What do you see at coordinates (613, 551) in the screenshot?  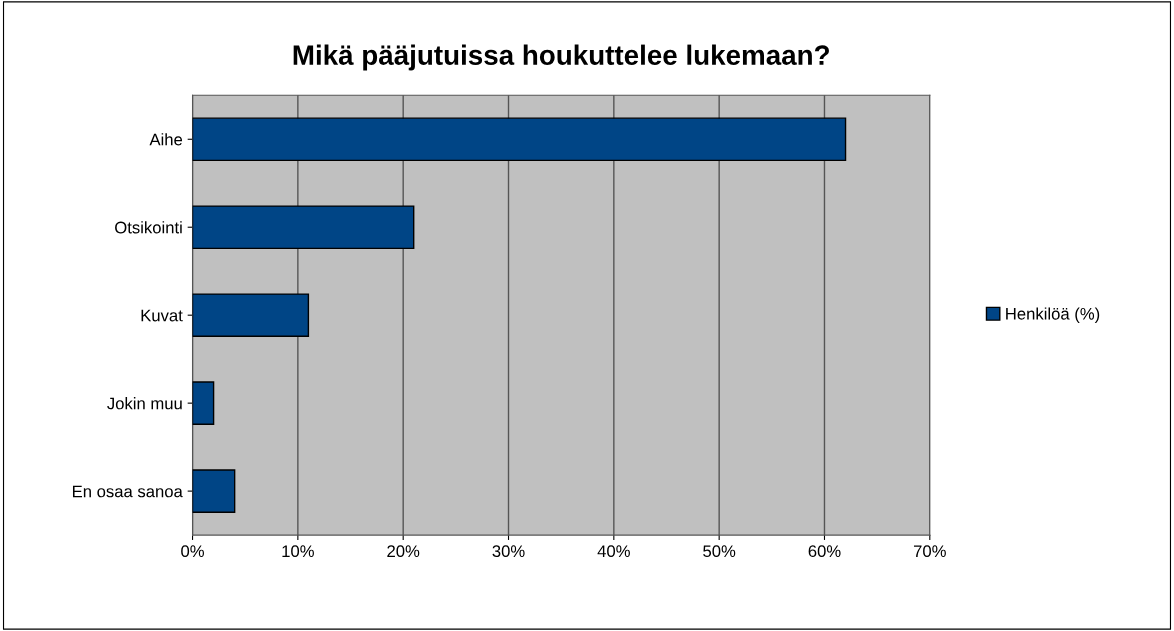 I see `x-tick-label: 40%` at bounding box center [613, 551].